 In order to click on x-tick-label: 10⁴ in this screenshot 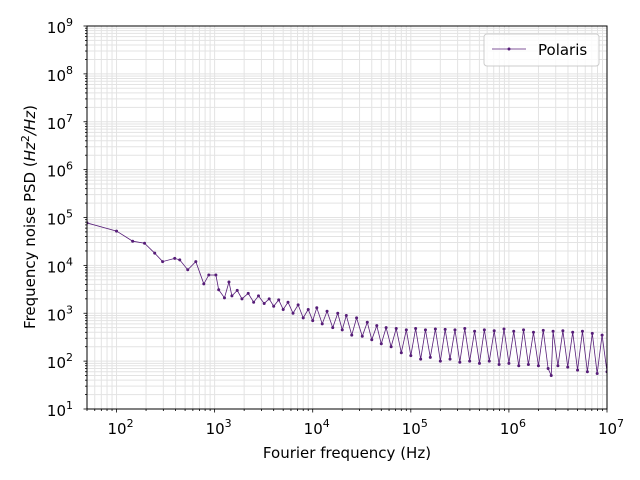, I will do `click(317, 427)`.